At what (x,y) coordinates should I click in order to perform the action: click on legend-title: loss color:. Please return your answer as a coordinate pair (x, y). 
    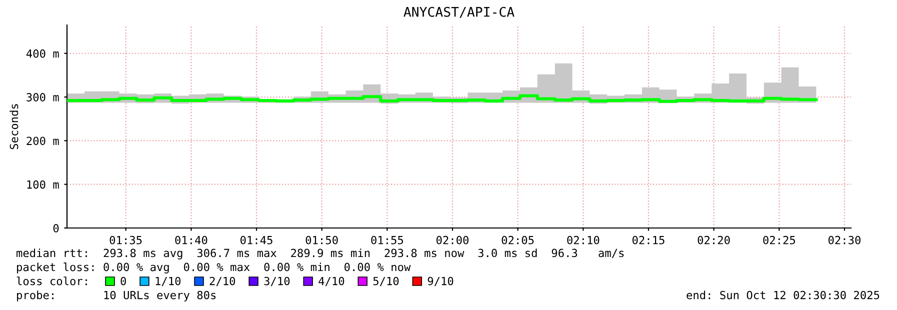
    Looking at the image, I should click on (51, 281).